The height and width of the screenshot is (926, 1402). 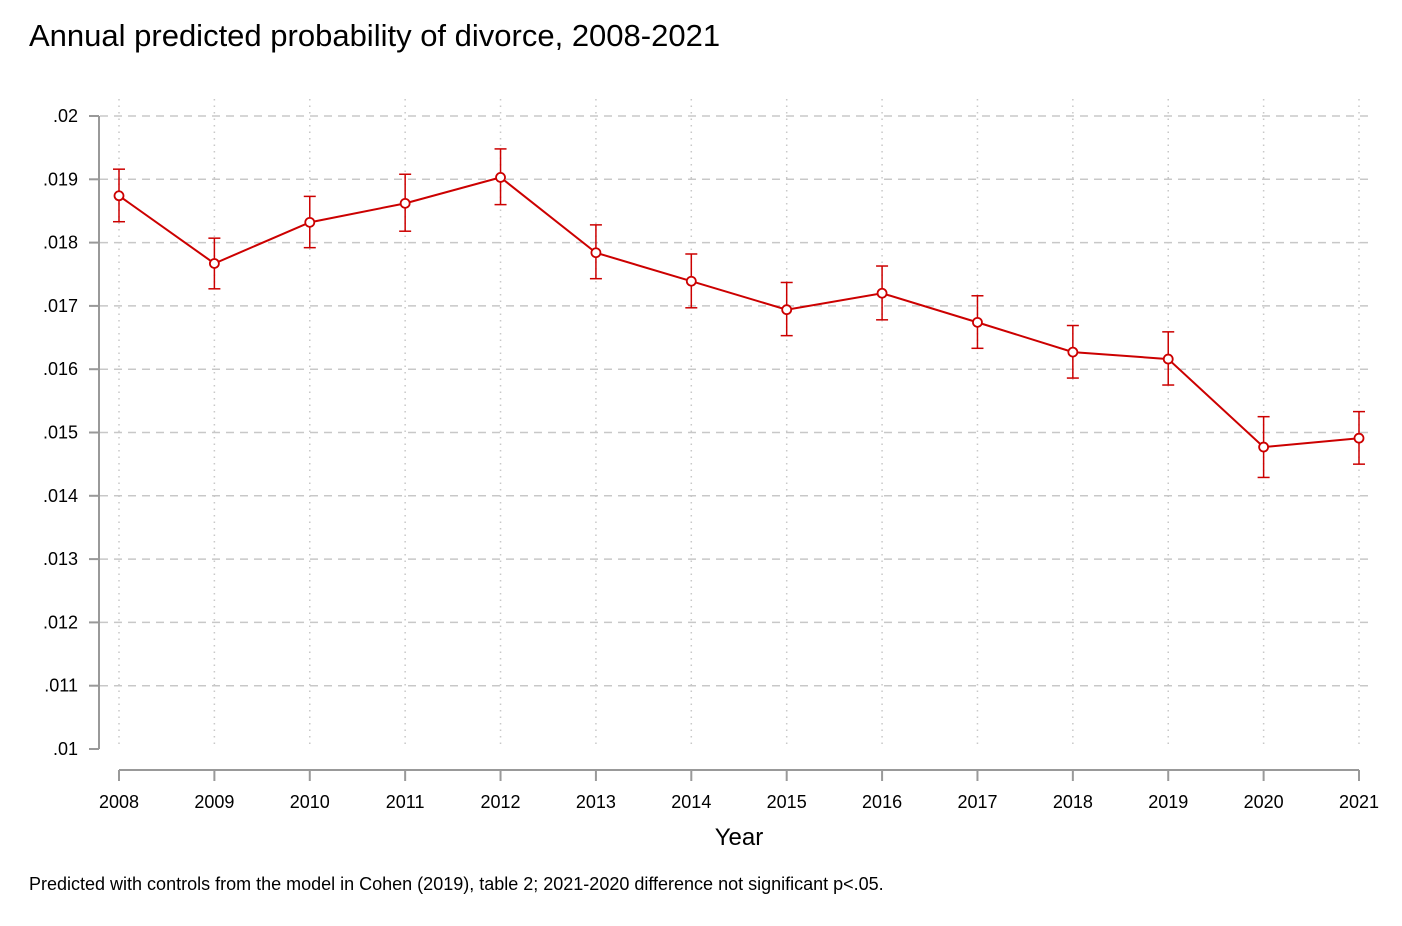 What do you see at coordinates (60, 243) in the screenshot?
I see `y-tick-label: .018` at bounding box center [60, 243].